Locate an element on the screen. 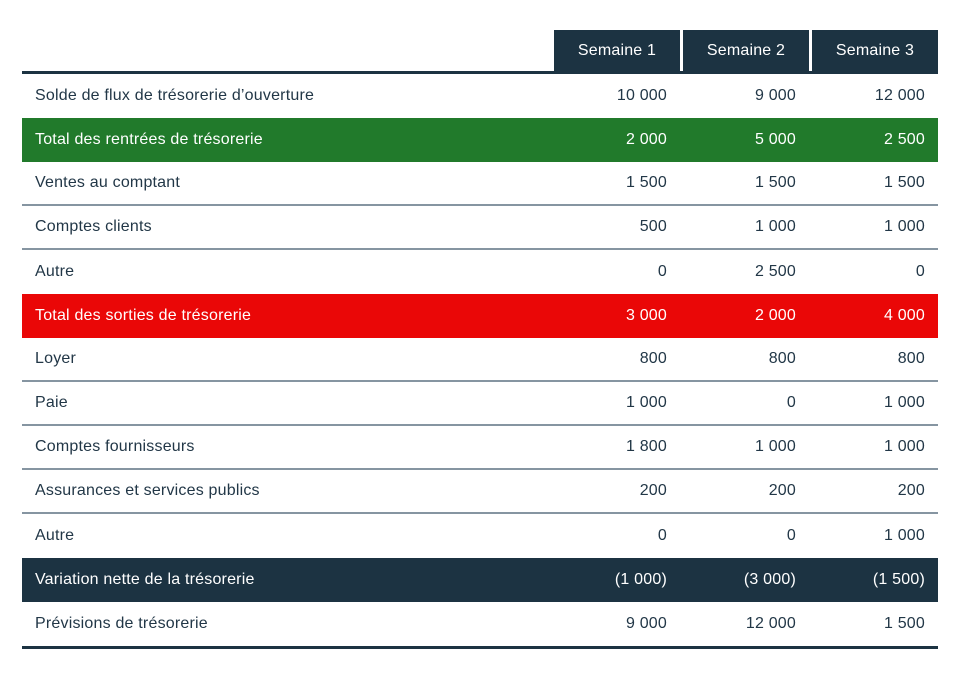 This screenshot has width=960, height=692. header-spacer is located at coordinates (286, 50).